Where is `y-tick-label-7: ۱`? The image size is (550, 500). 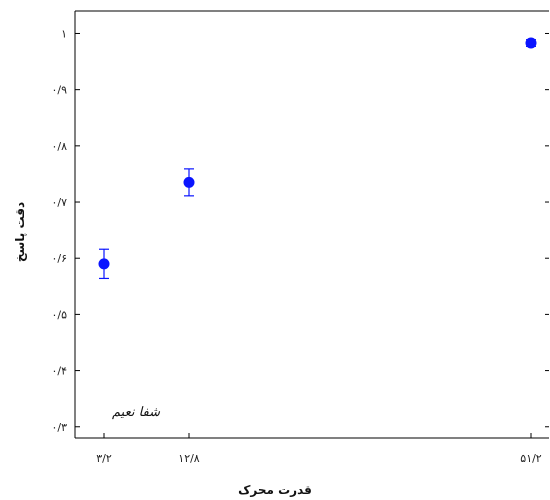 y-tick-label-7: ۱ is located at coordinates (64, 33).